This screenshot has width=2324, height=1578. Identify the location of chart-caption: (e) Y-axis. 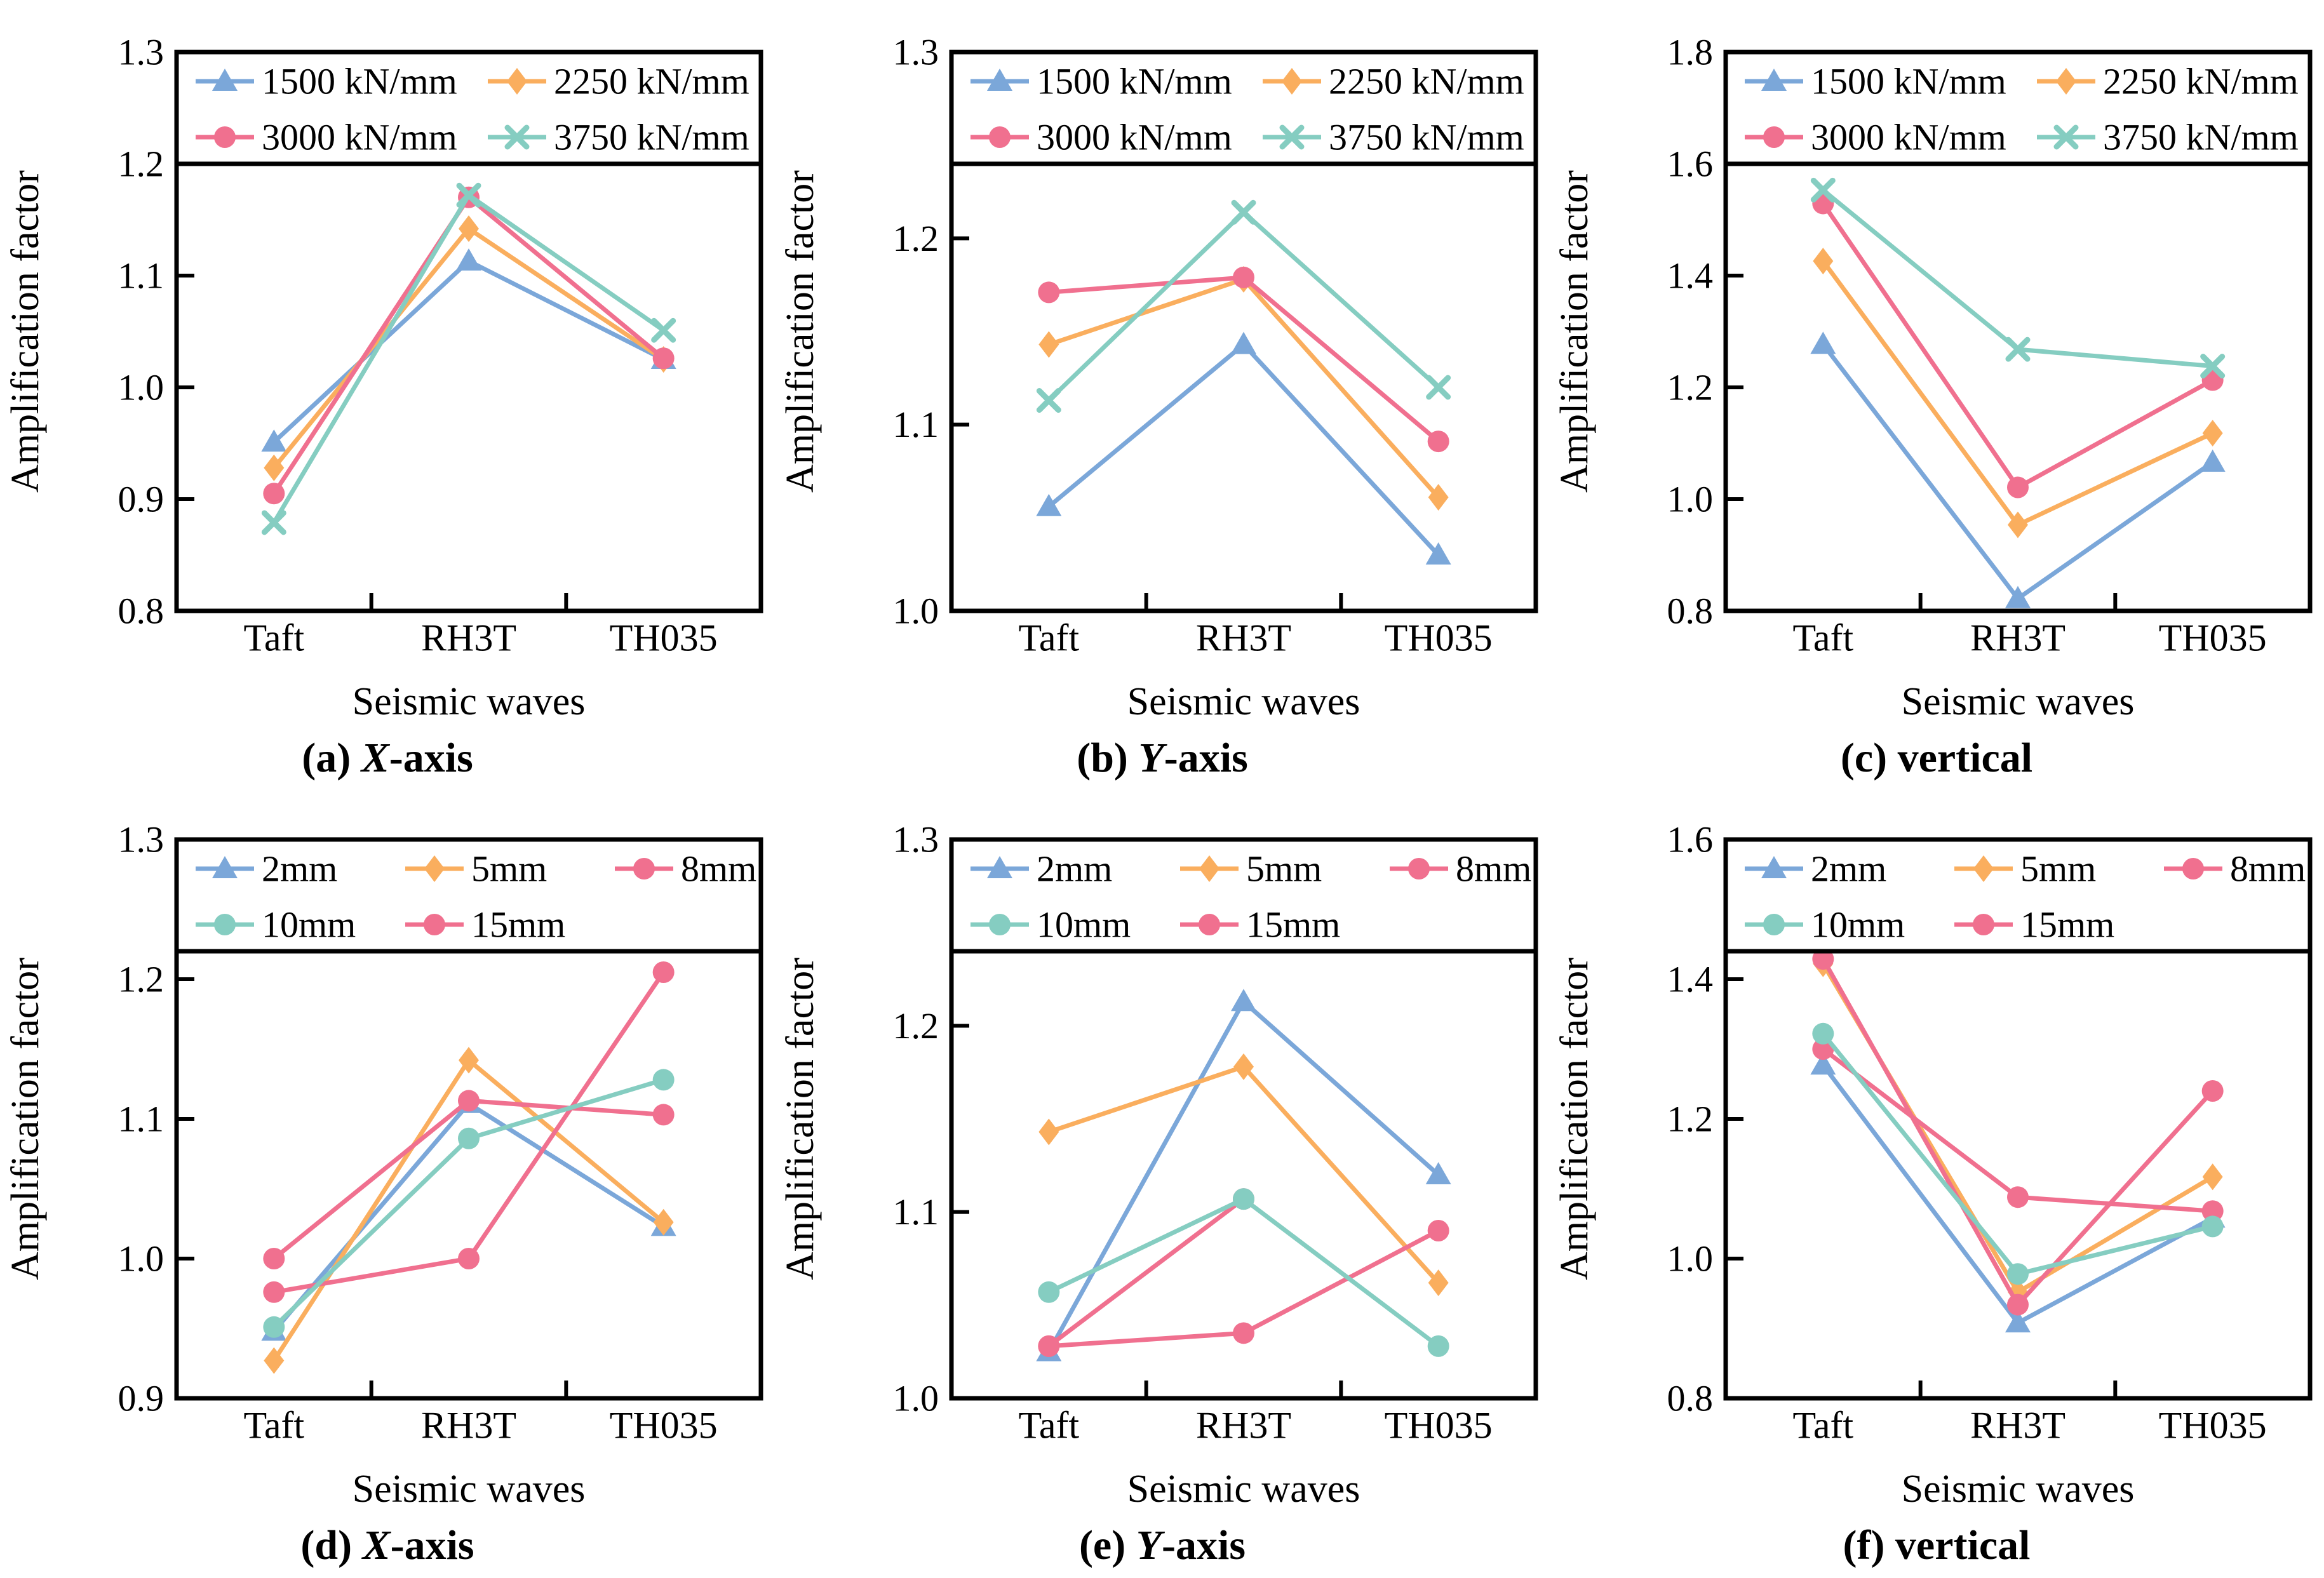
(1162, 1545).